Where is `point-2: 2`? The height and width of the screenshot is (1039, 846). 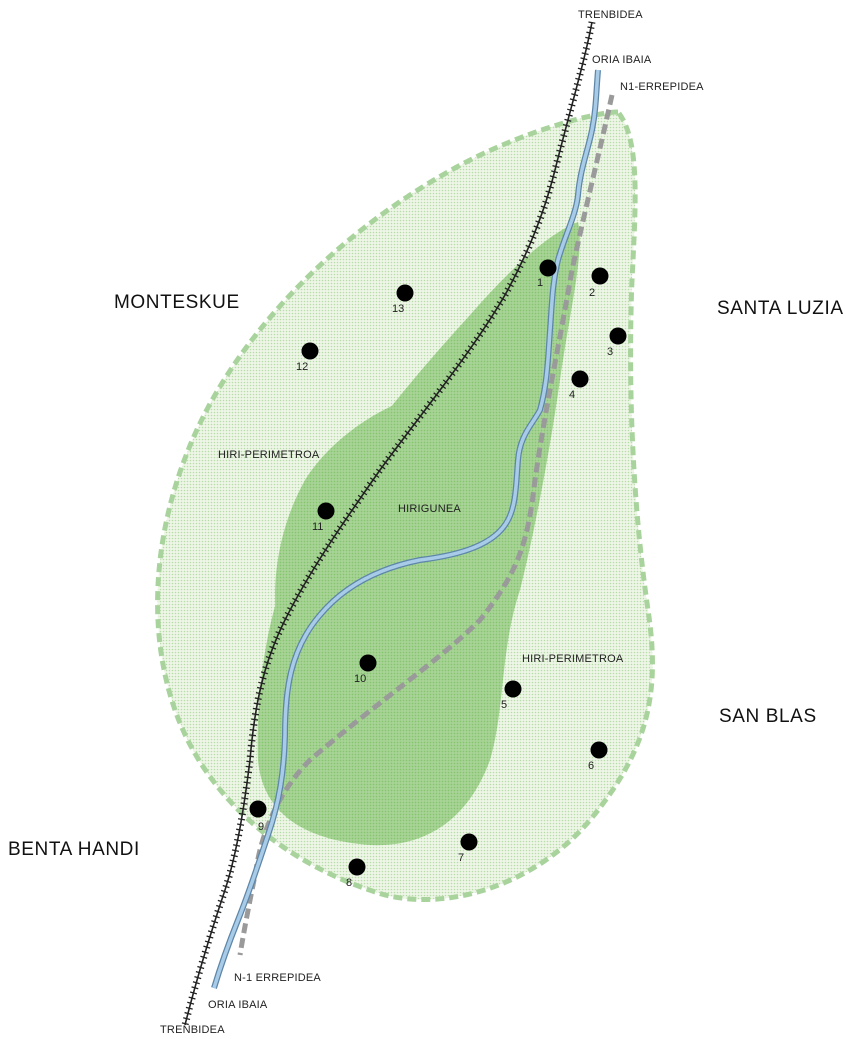
point-2: 2 is located at coordinates (599, 283).